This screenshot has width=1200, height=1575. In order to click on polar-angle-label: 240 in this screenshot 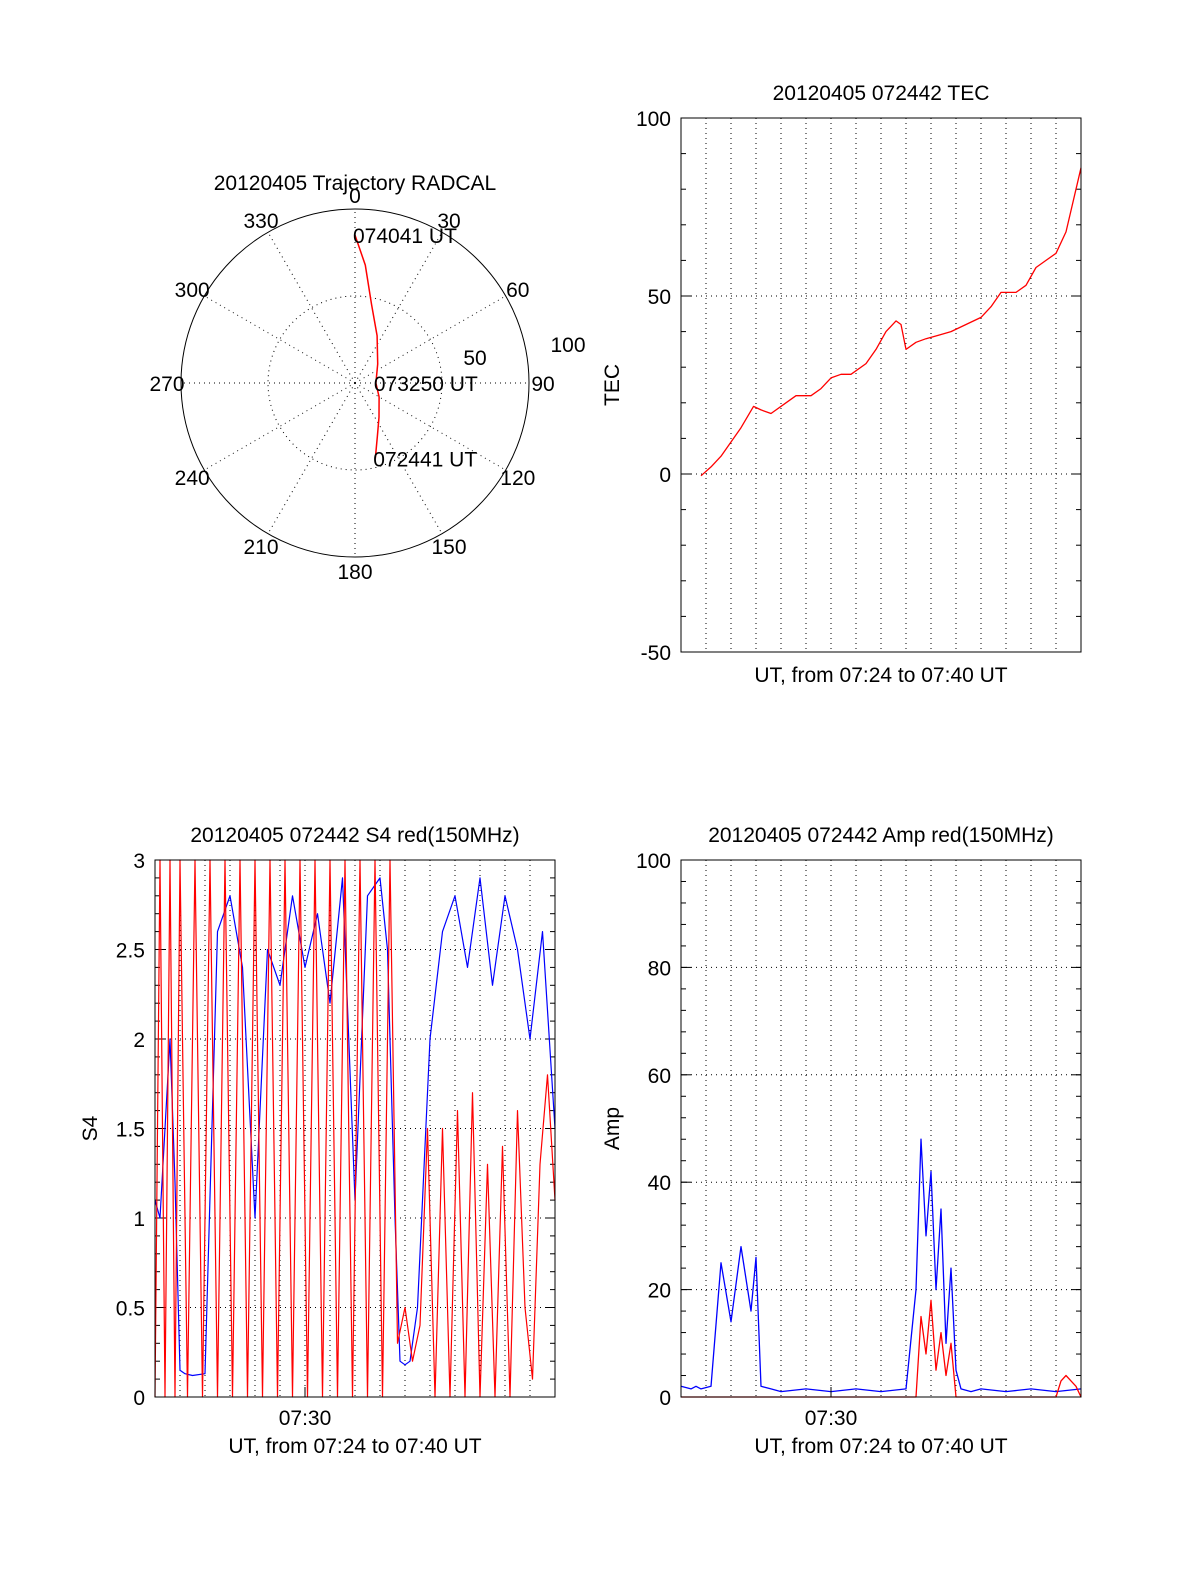, I will do `click(192, 478)`.